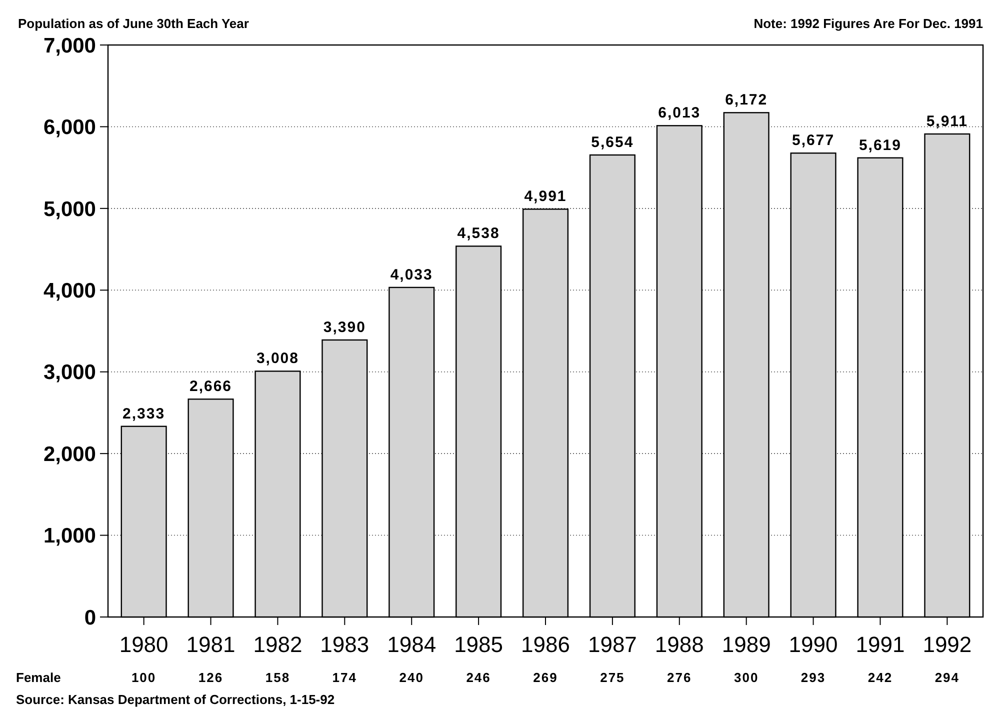  I want to click on y-tick-label: 4,000, so click(69, 290).